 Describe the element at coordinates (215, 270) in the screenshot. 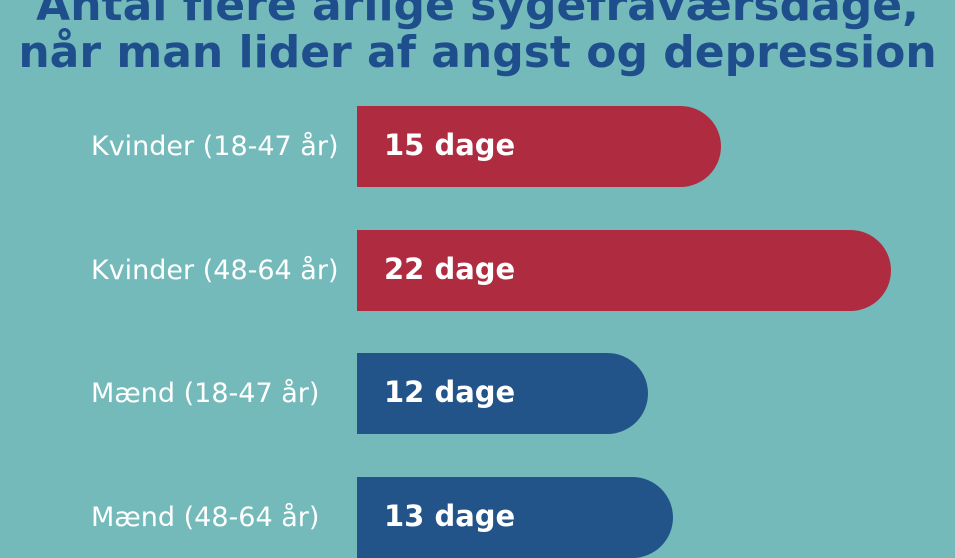

I see `category-label: Kvinder (48-64 år)` at that location.